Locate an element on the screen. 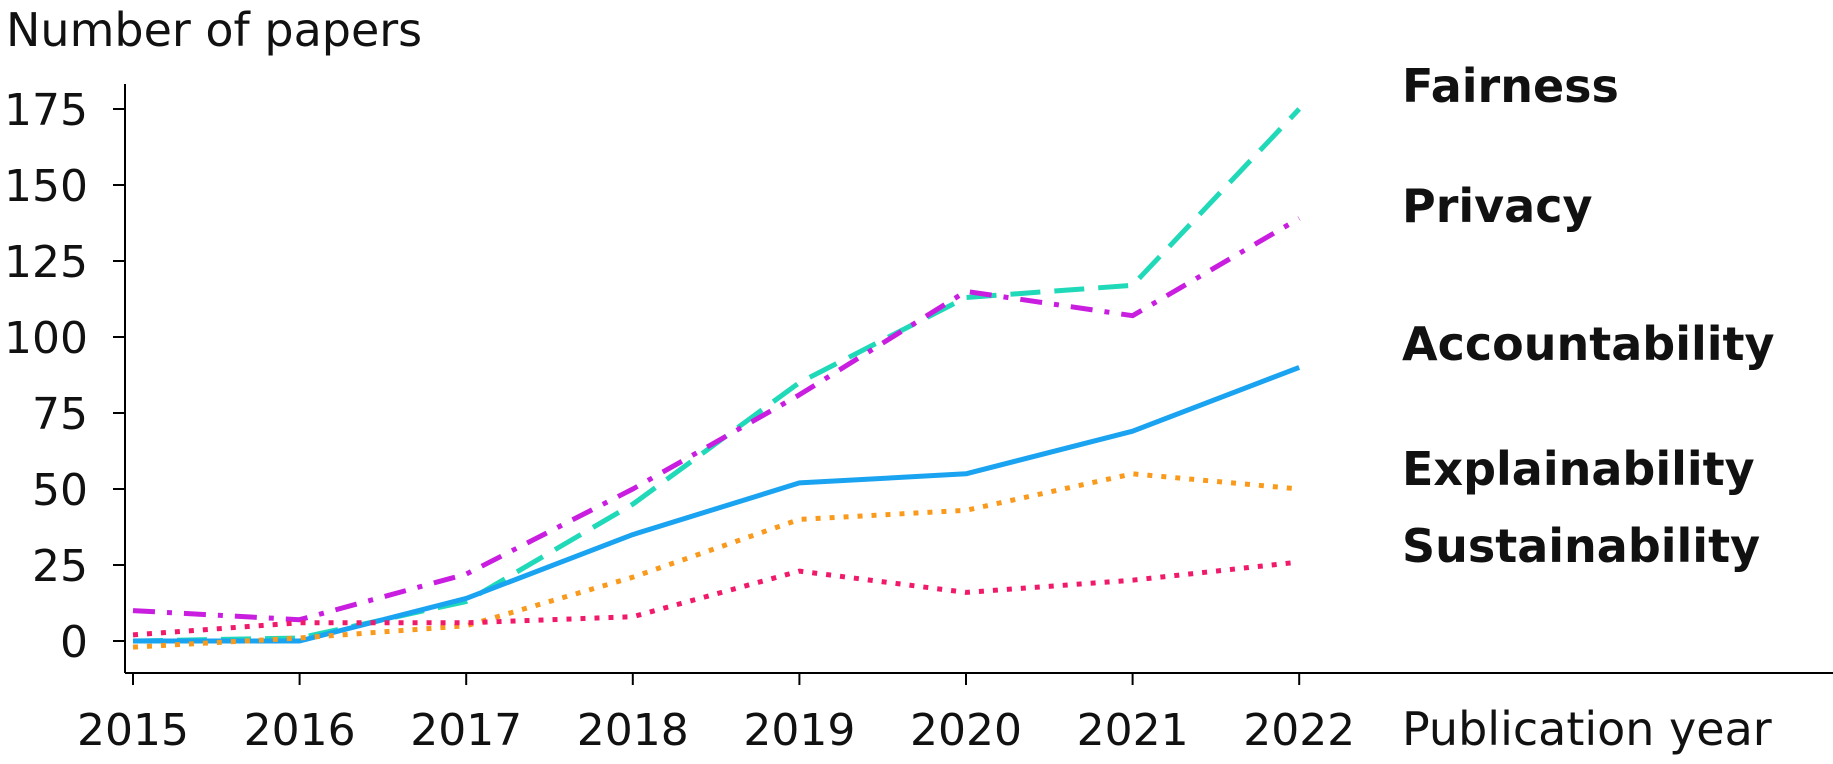 The image size is (1833, 764). y-tick-label: 175 is located at coordinates (46, 110).